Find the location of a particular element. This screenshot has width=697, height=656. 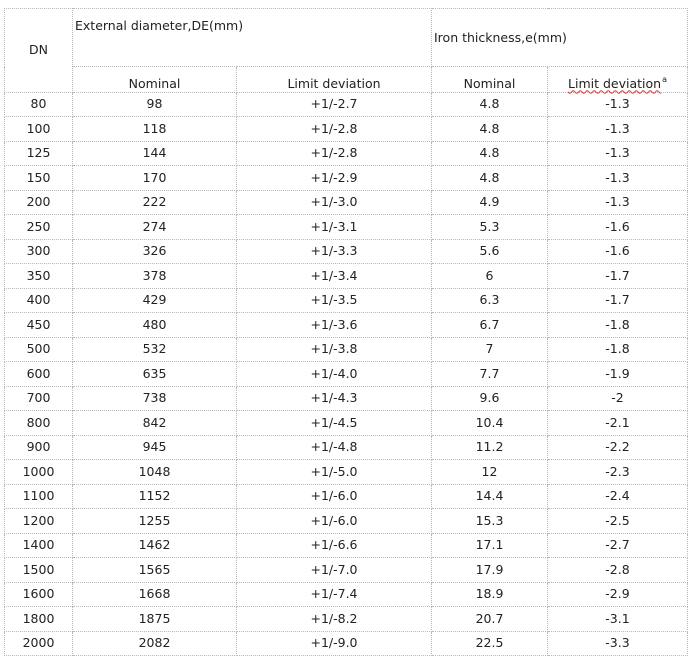

external-nominal-cell: 945 is located at coordinates (154, 447).